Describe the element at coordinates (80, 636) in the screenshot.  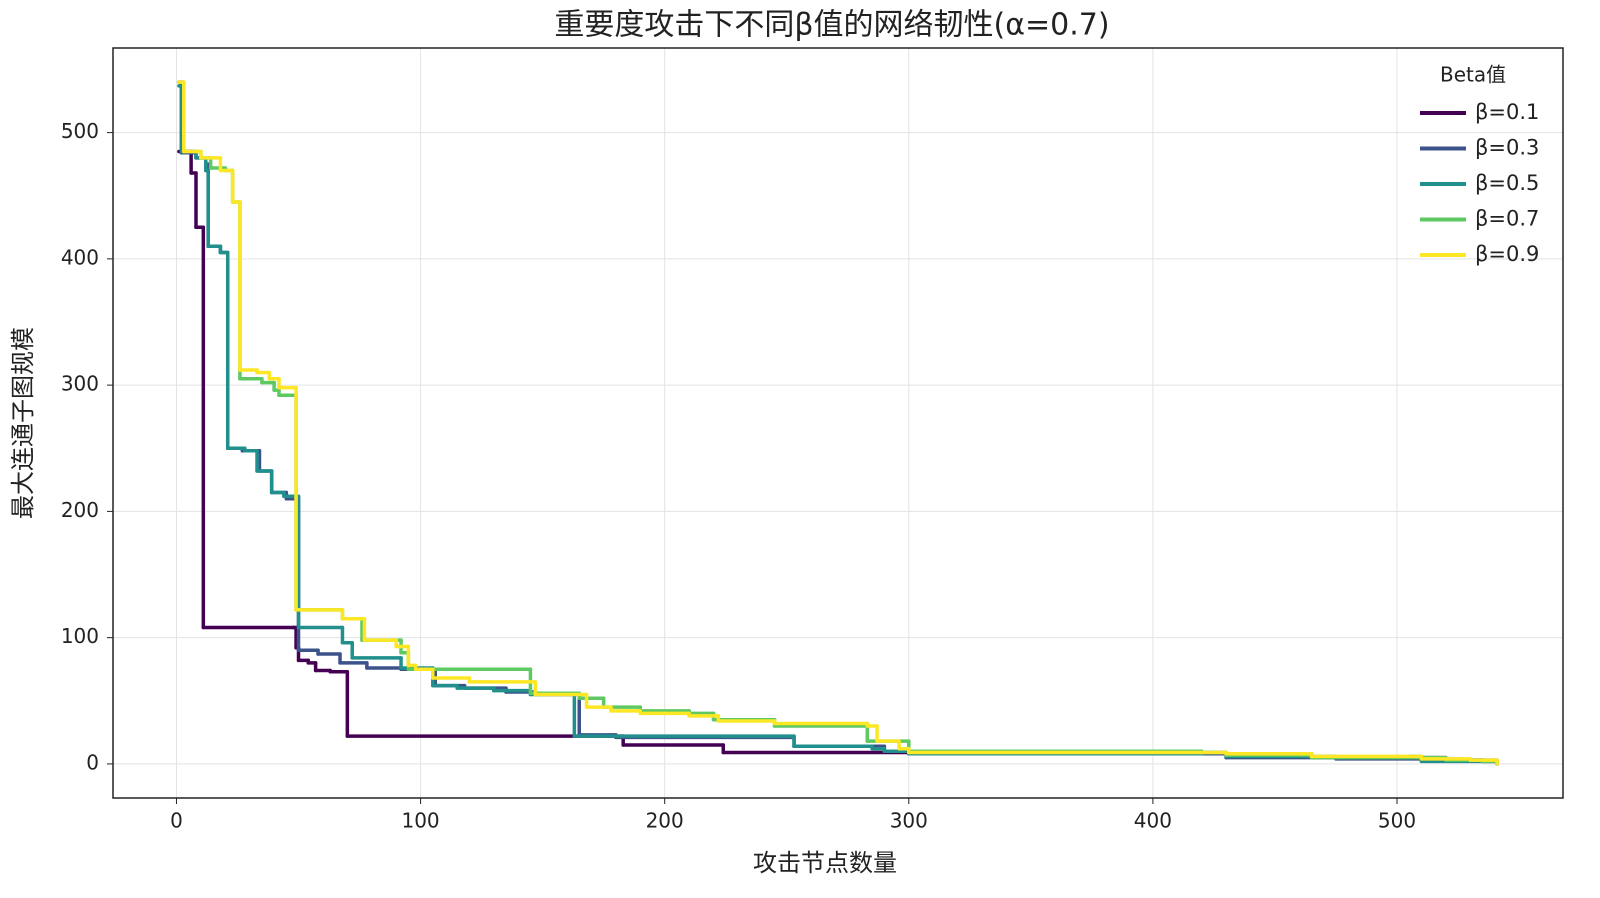
I see `y-tick-label: 100` at that location.